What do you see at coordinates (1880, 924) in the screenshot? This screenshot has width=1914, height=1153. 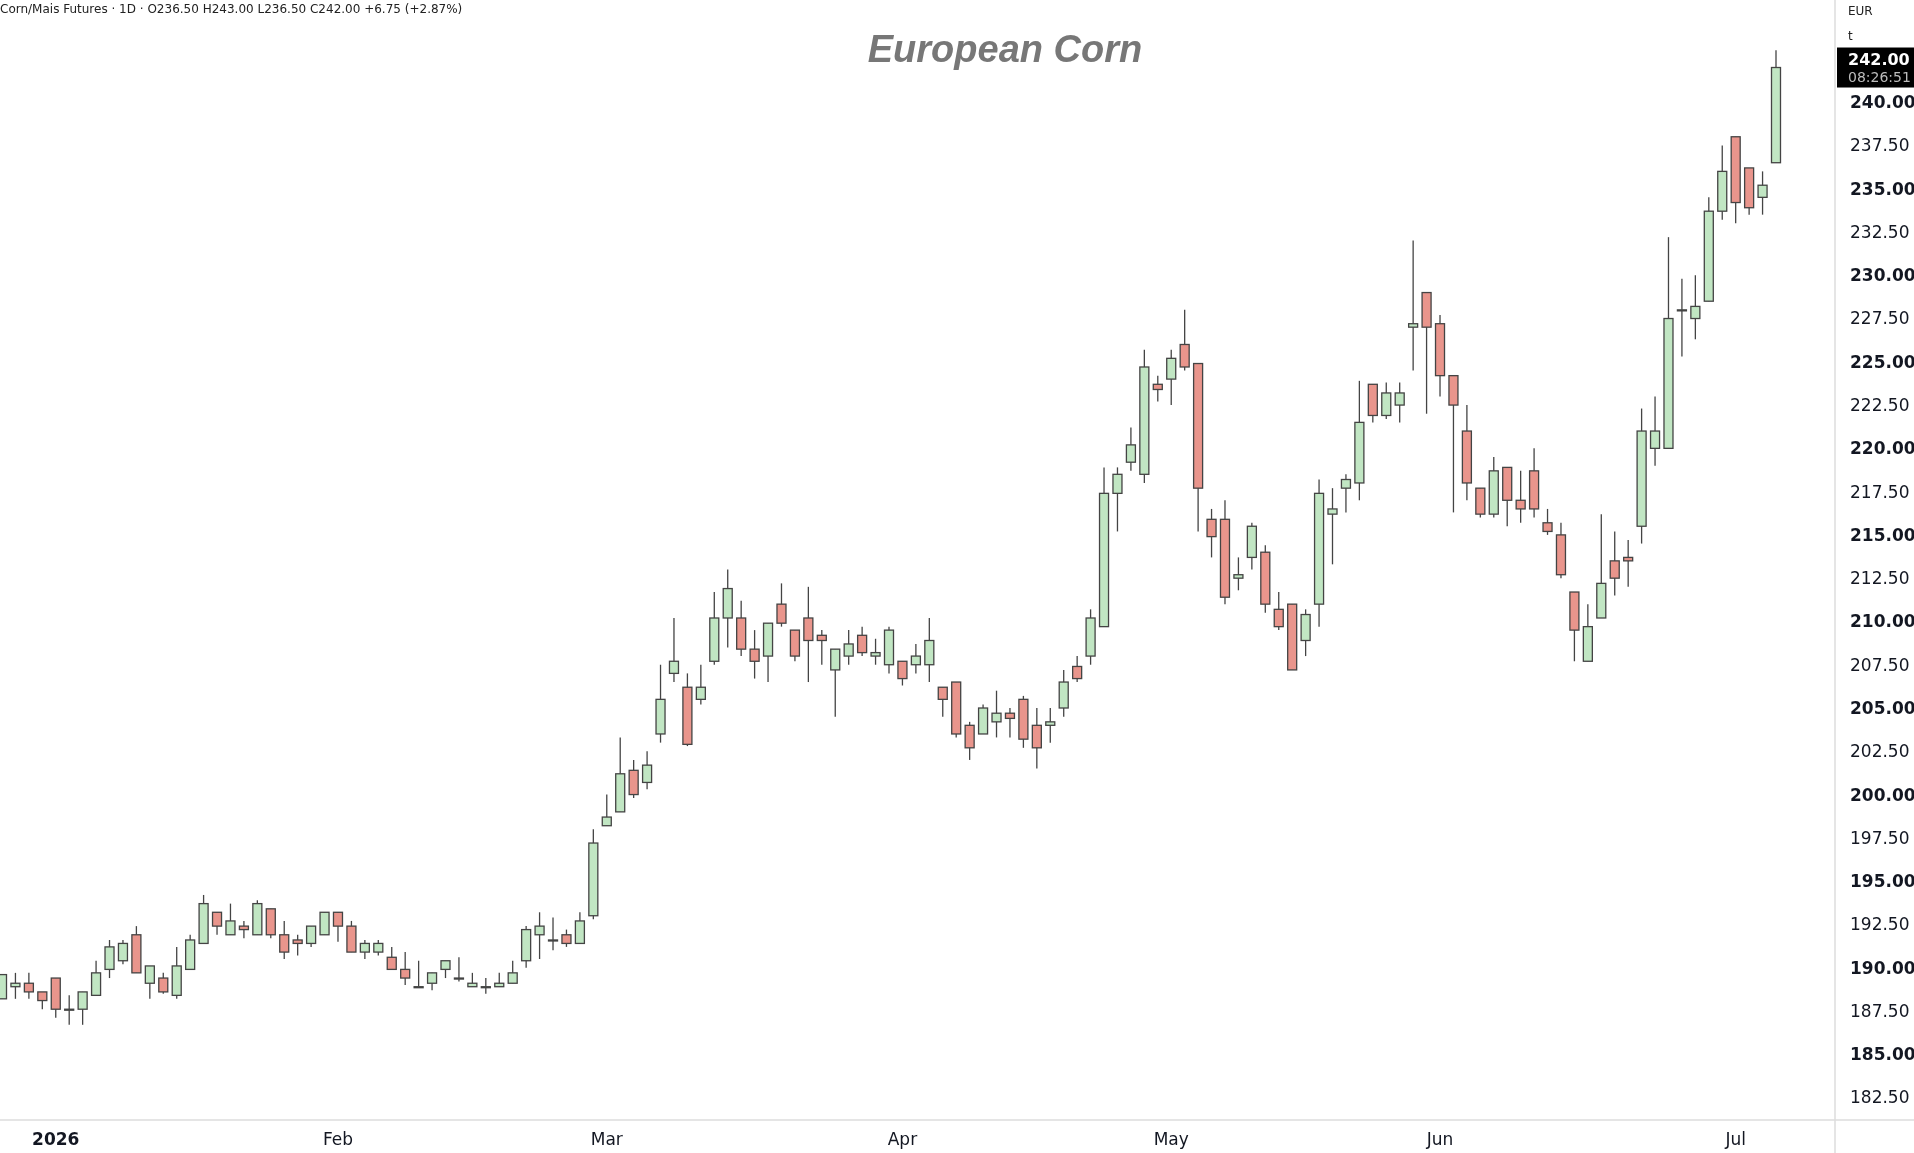 I see `y-tick-label: 192.50` at bounding box center [1880, 924].